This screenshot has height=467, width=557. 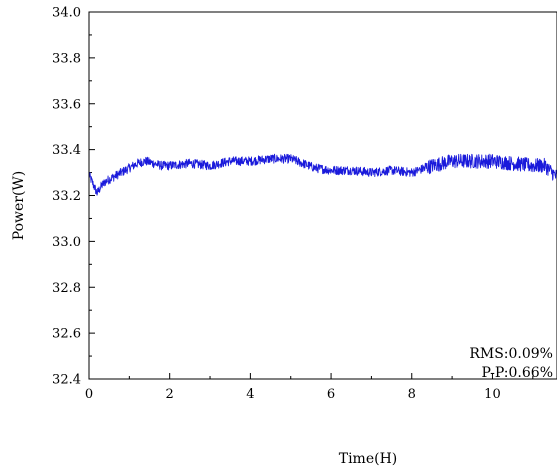 I want to click on y-tick-label: 32.6, so click(x=66, y=334).